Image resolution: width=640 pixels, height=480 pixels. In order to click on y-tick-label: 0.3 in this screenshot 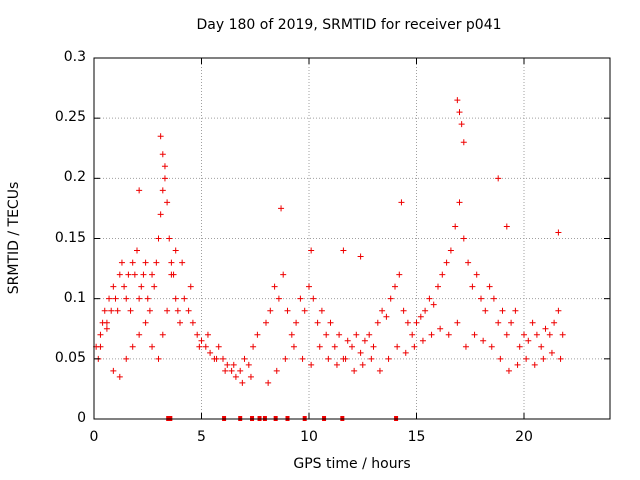, I will do `click(74, 57)`.